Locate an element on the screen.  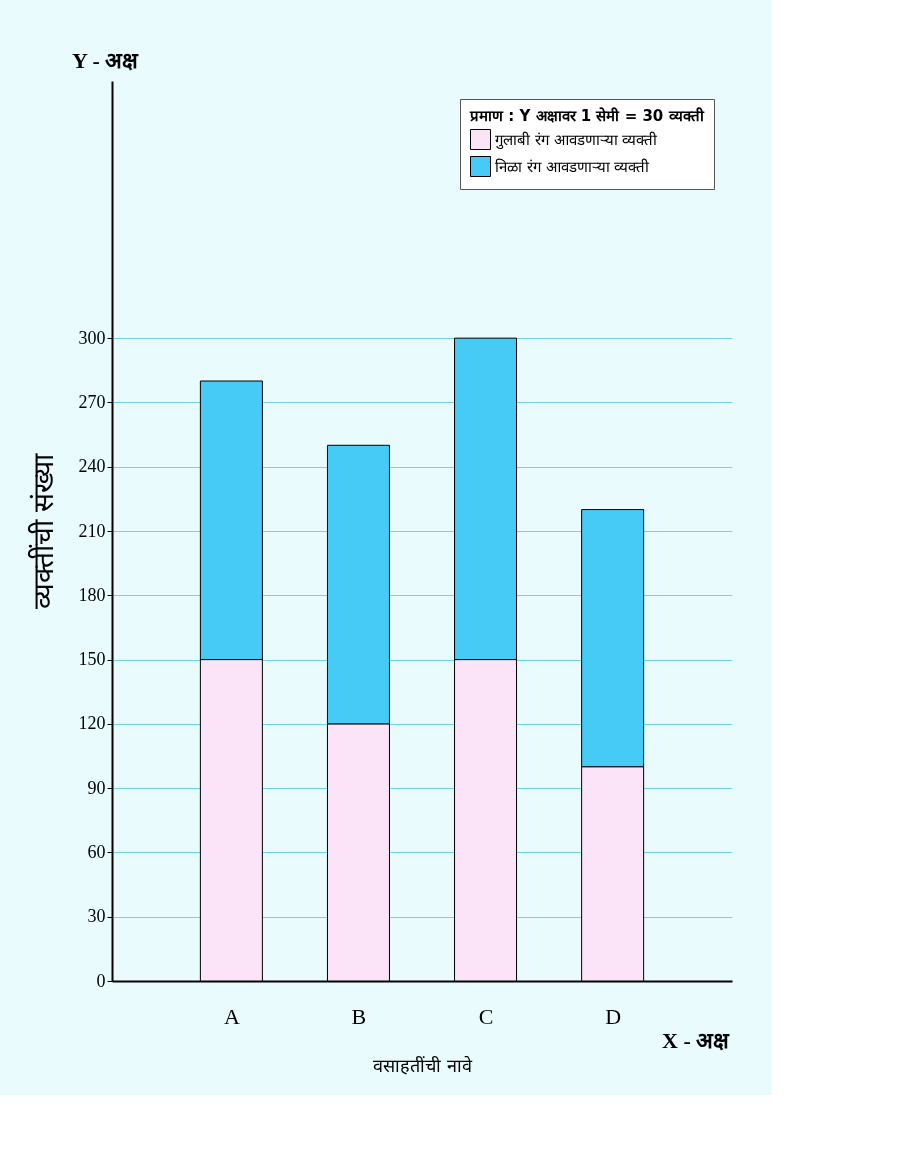
y-tick-label: 90 is located at coordinates (96, 787).